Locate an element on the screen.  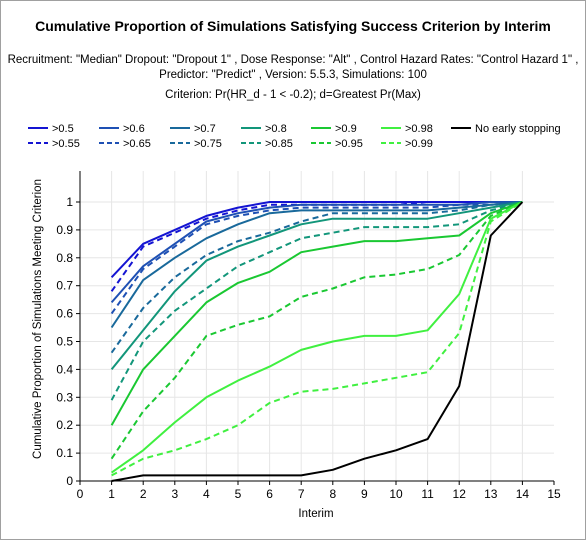
y-tick-label: 0.8 is located at coordinates (64, 258).